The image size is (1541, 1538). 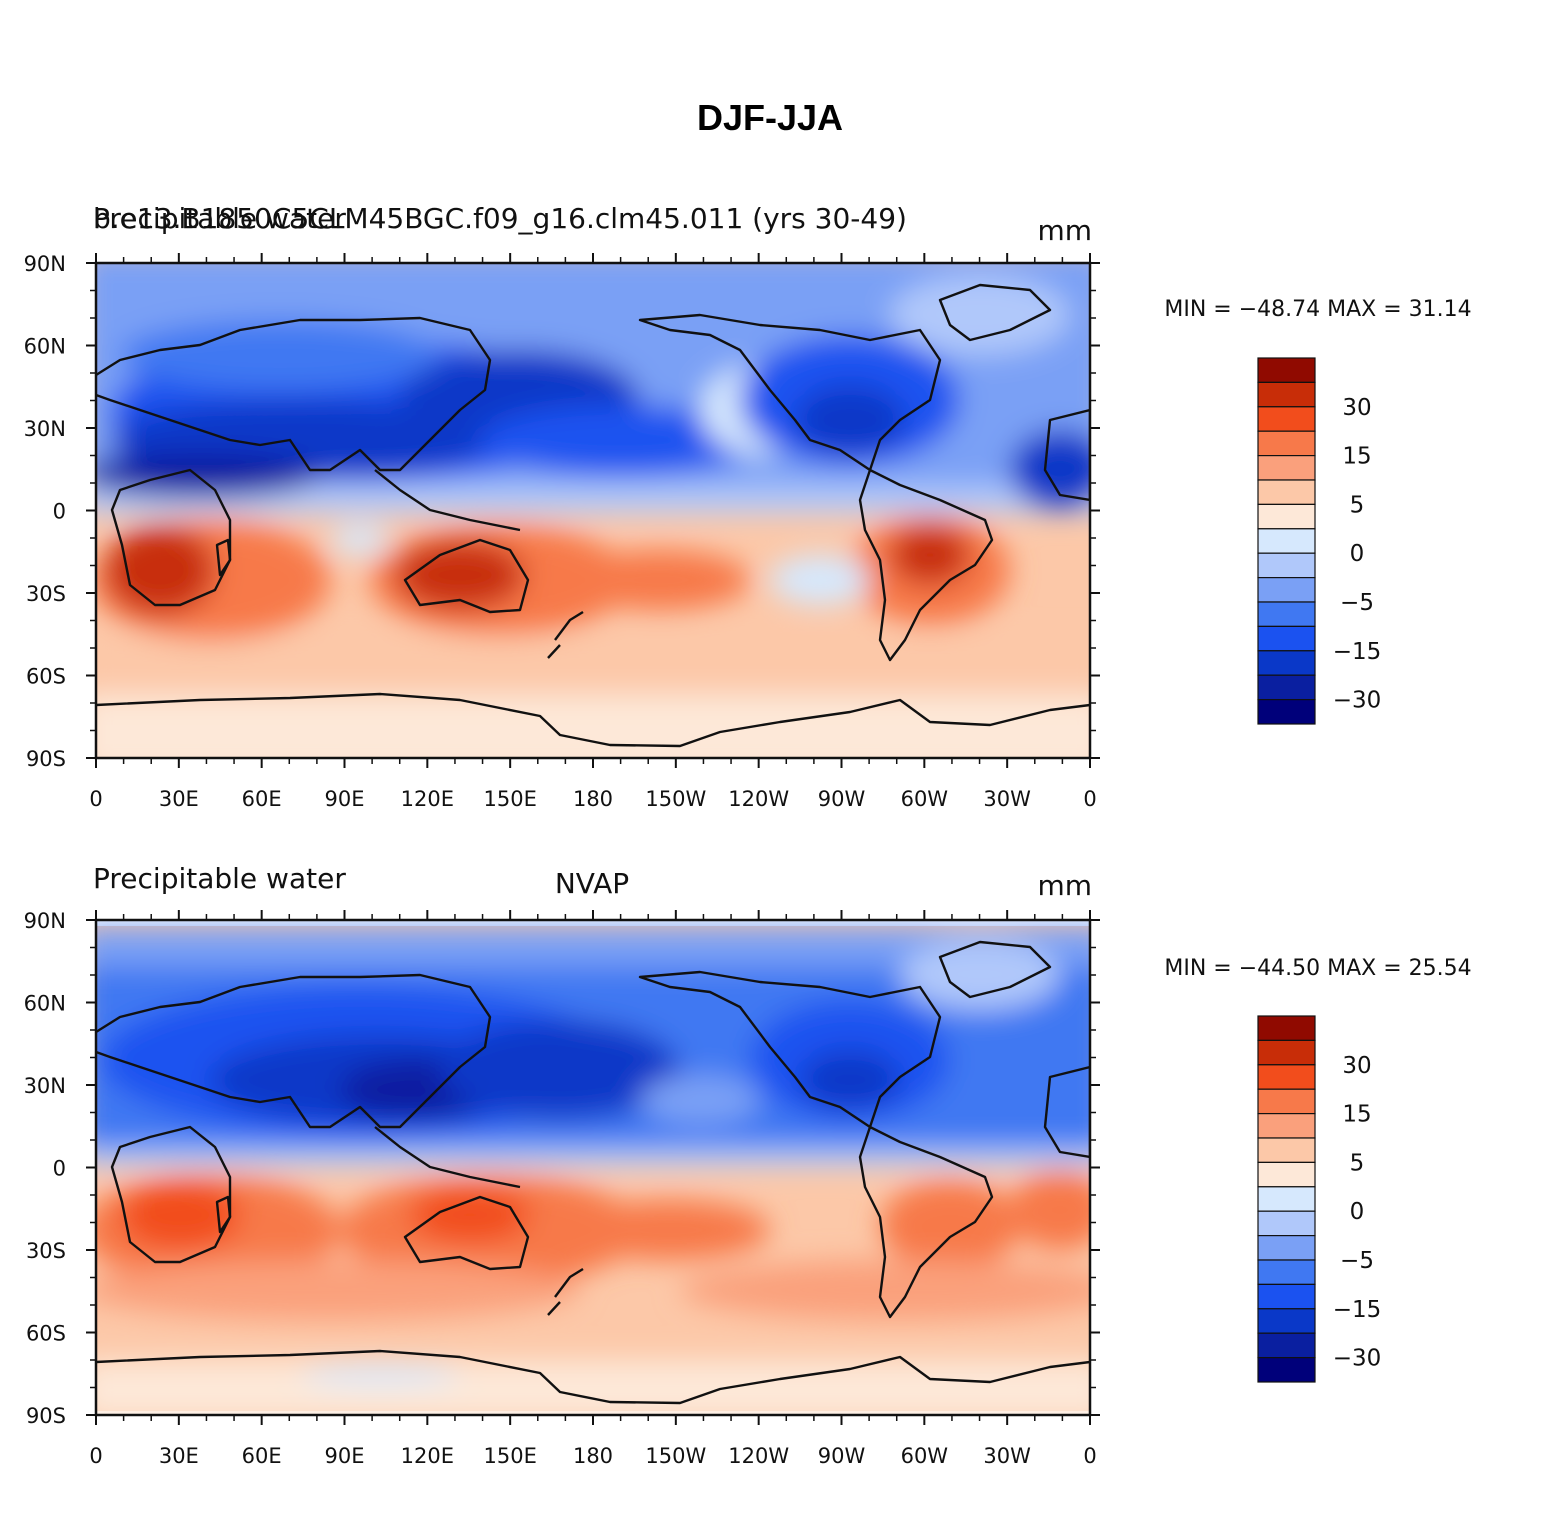 I want to click on panel-model-colorbar: 30 15 5 0 −5 −15 −30, so click(x=1319, y=541).